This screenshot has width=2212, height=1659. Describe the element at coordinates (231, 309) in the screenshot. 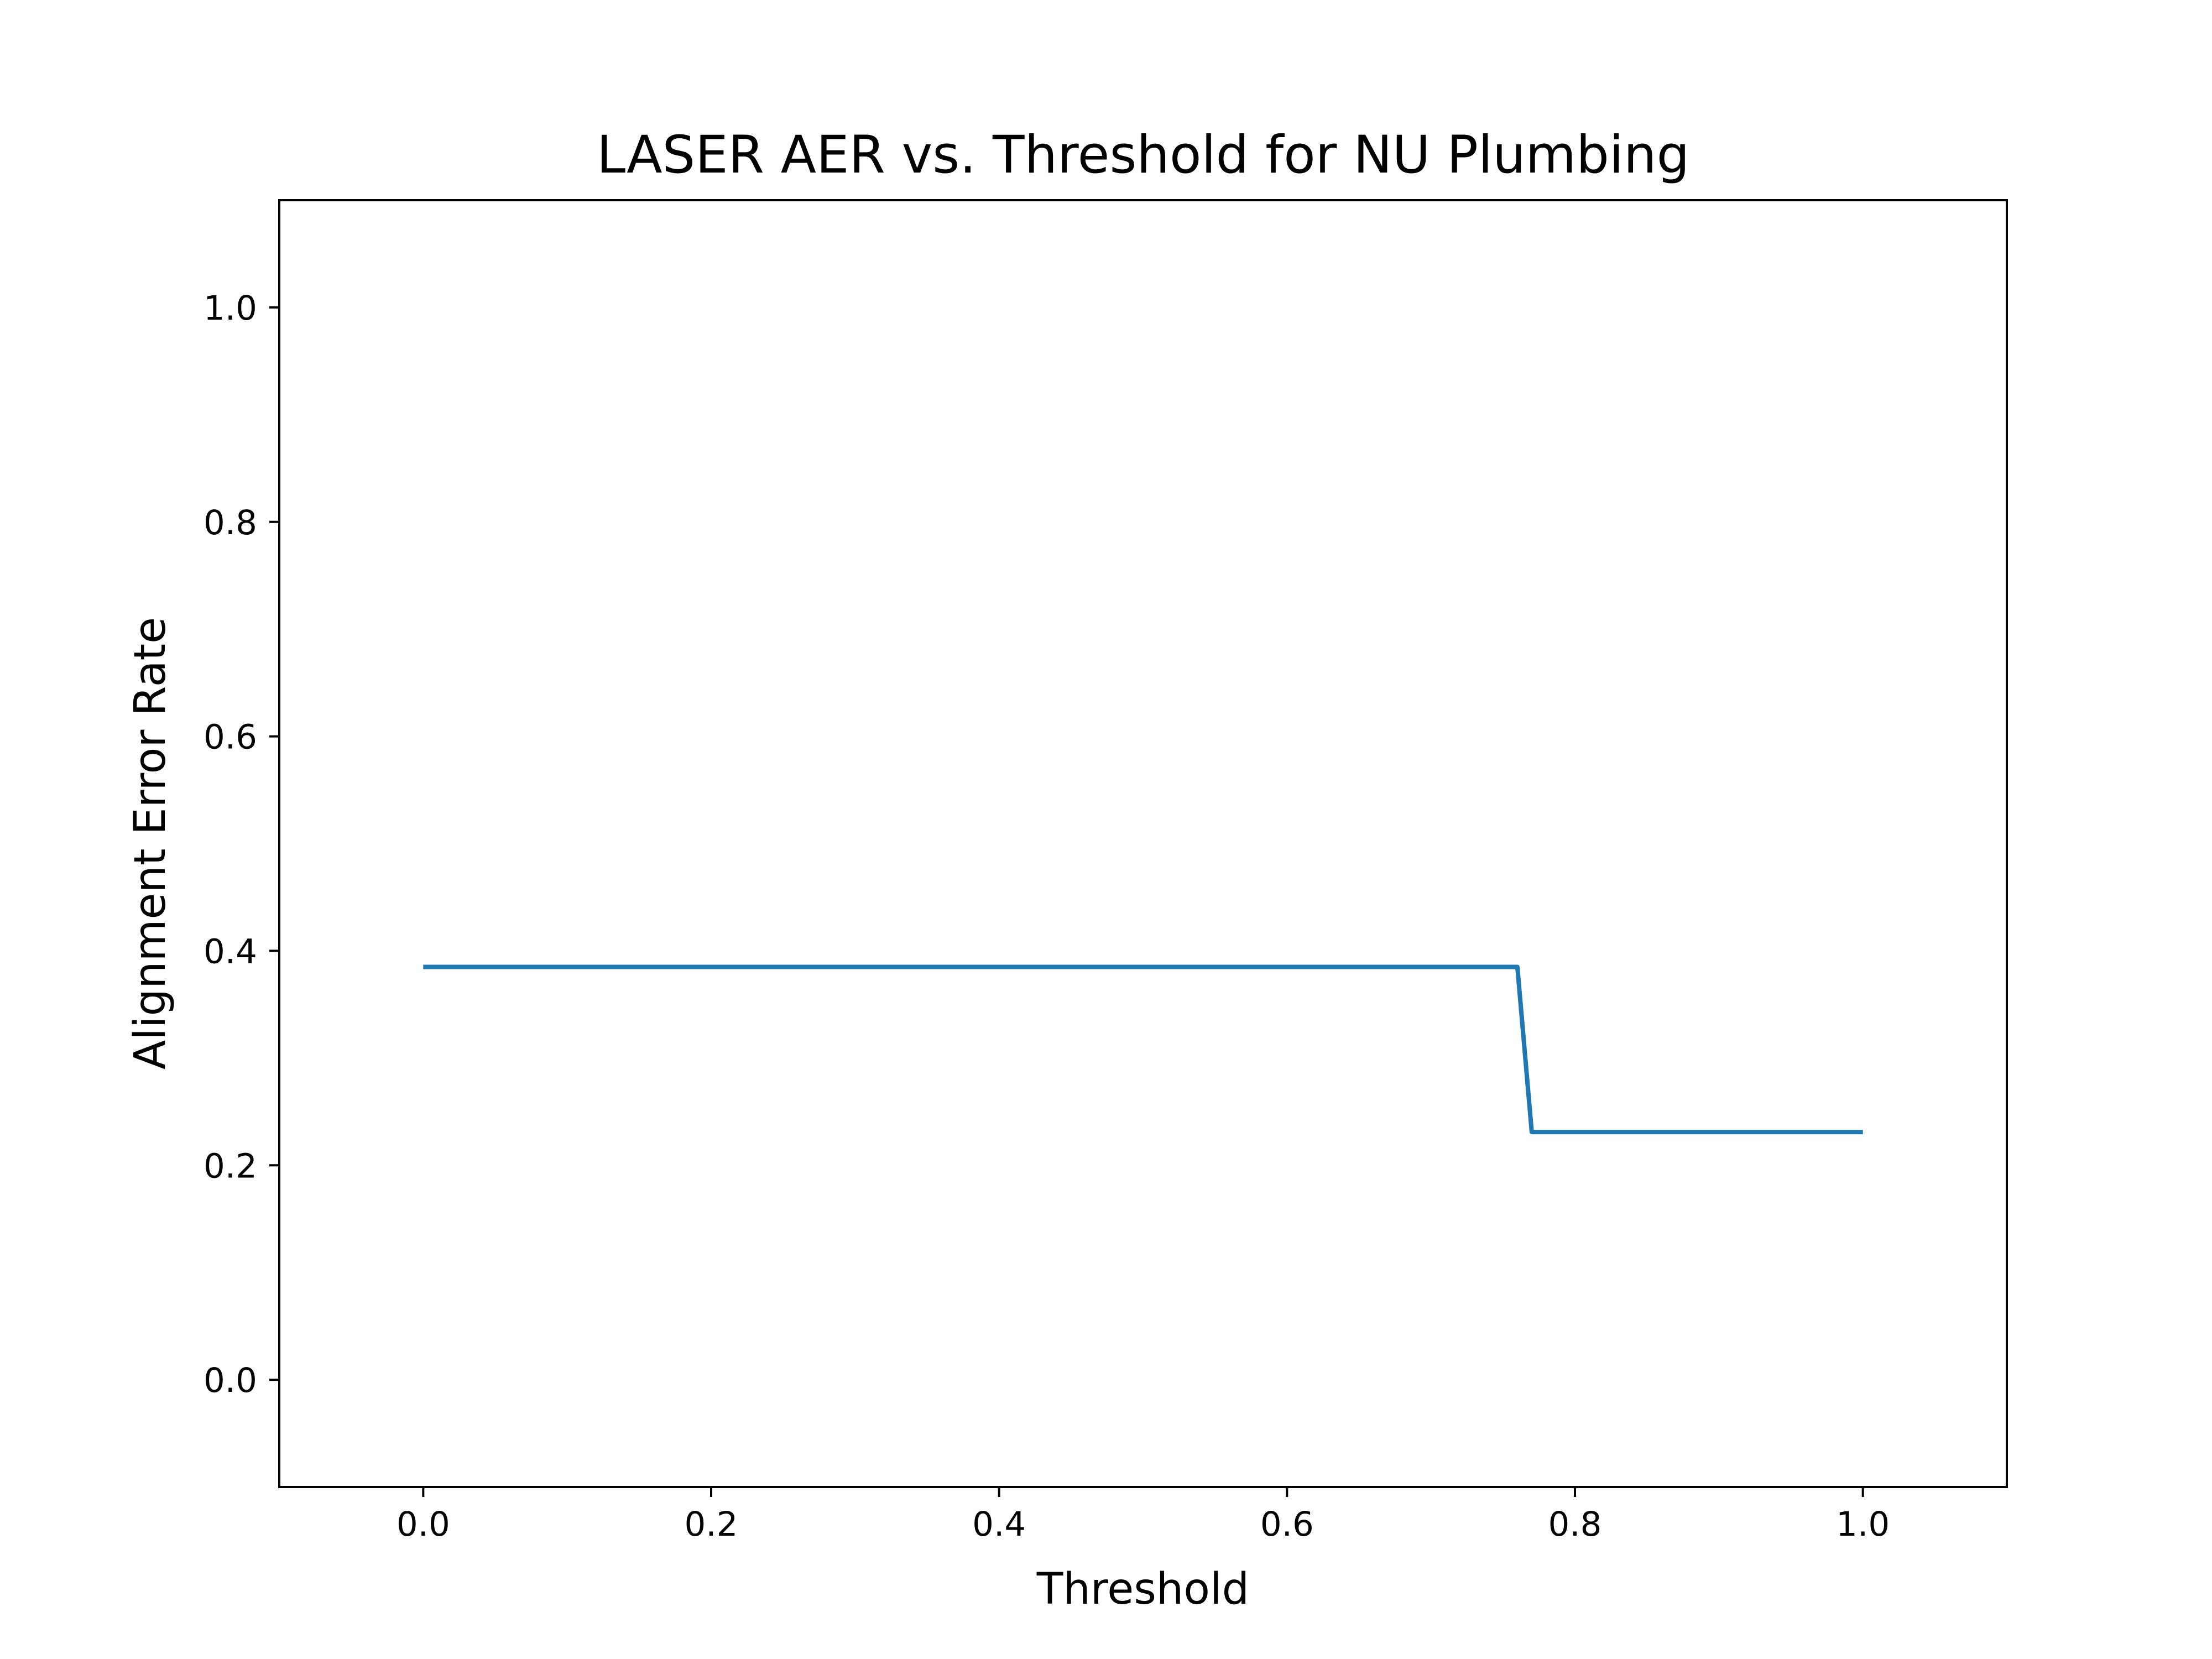

I see `y-tick-label: 1.0` at that location.